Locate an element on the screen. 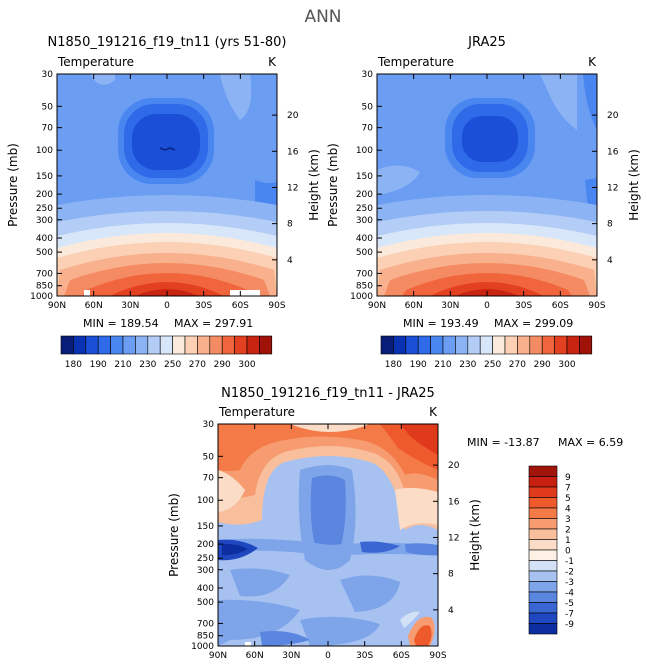 The width and height of the screenshot is (647, 670). colorbar-label: 270 is located at coordinates (517, 365).